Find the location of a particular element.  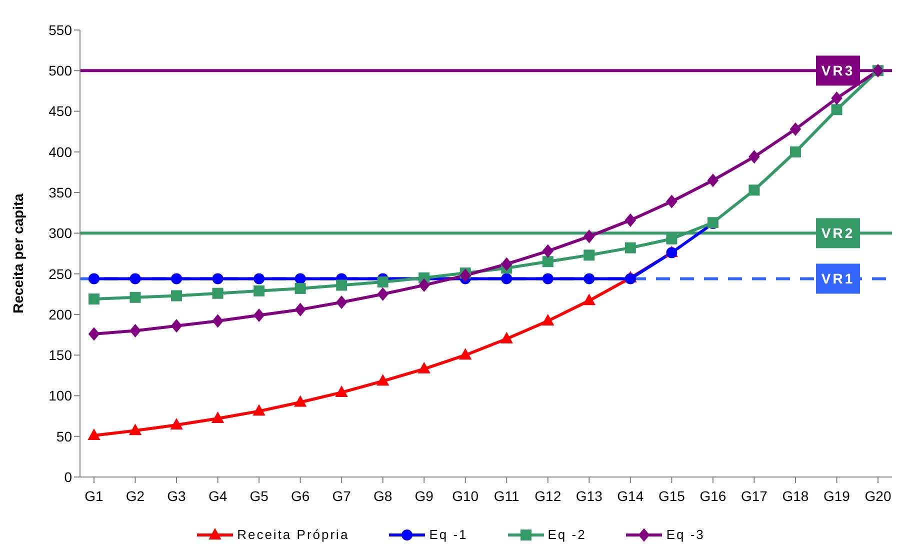

ref-line-label: VR2 is located at coordinates (838, 233).